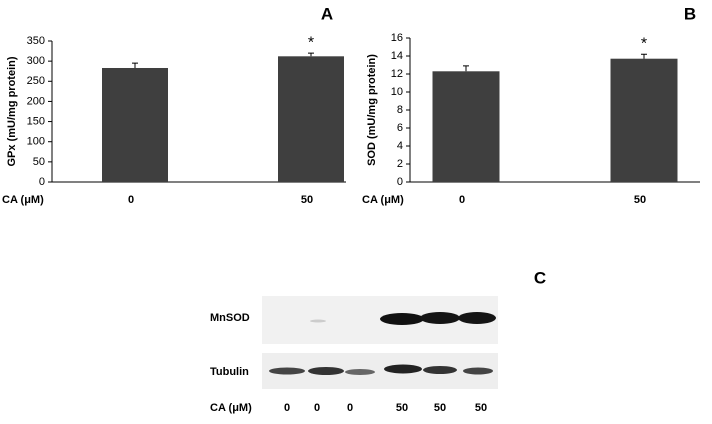 Image resolution: width=712 pixels, height=424 pixels. What do you see at coordinates (36, 121) in the screenshot?
I see `y-tick-label: 150` at bounding box center [36, 121].